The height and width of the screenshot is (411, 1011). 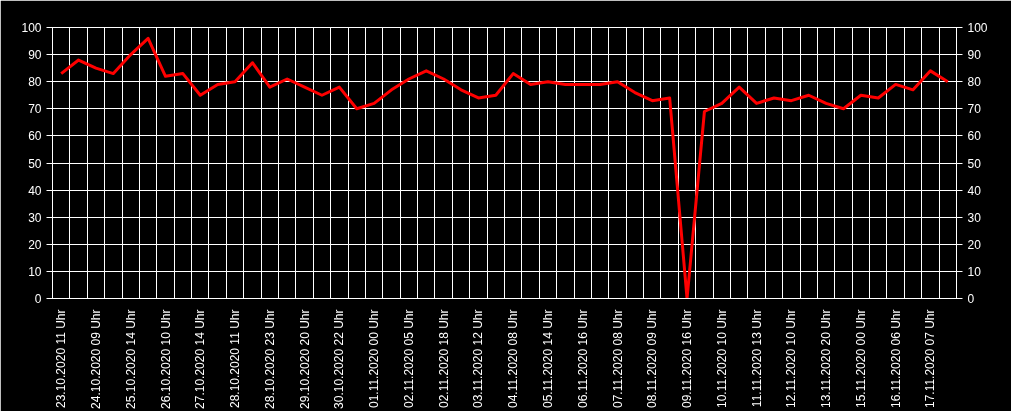 What do you see at coordinates (374, 359) in the screenshot?
I see `x-tick-label: 01.11.2020 00 Uhr` at bounding box center [374, 359].